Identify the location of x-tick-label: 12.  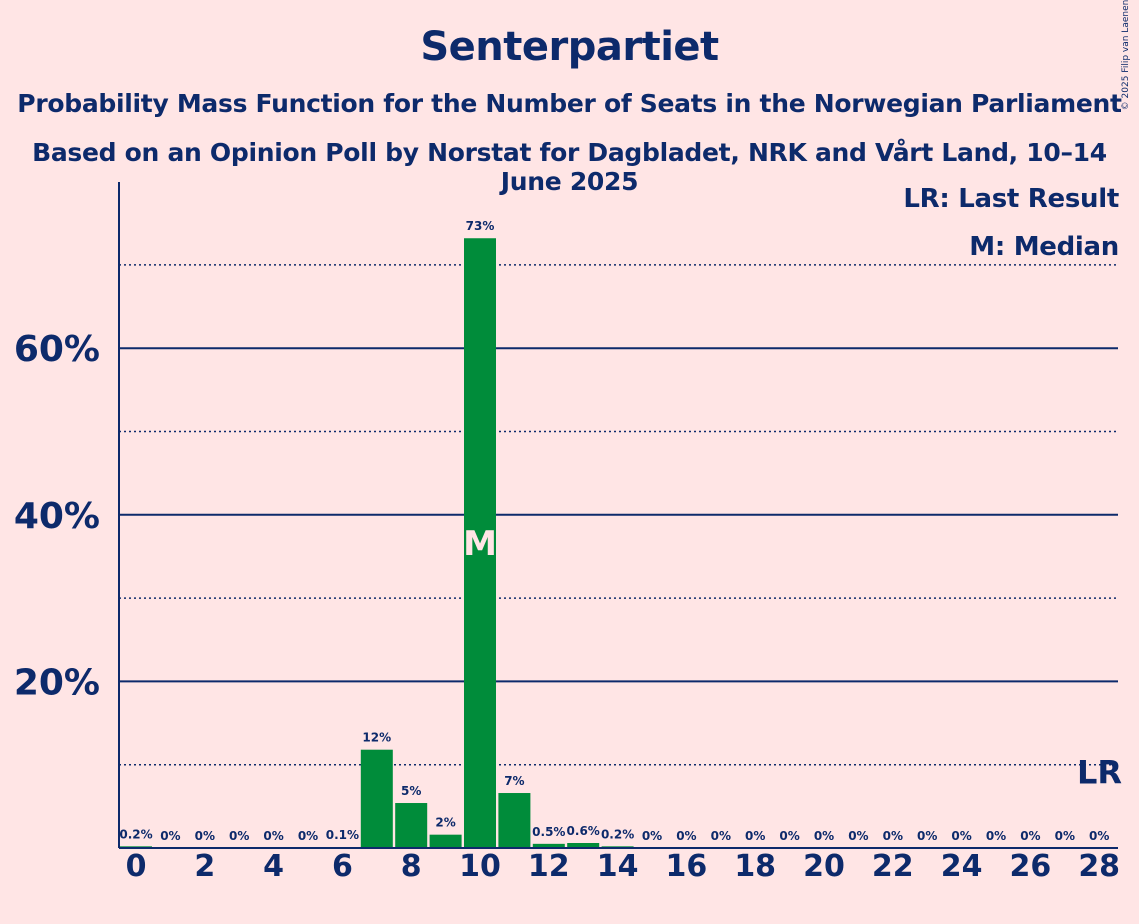
(549, 866).